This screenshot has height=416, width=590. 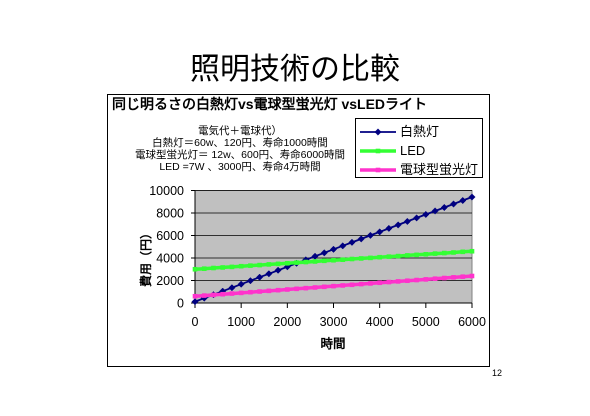 I want to click on legend-label: 白熱灯, so click(x=420, y=131).